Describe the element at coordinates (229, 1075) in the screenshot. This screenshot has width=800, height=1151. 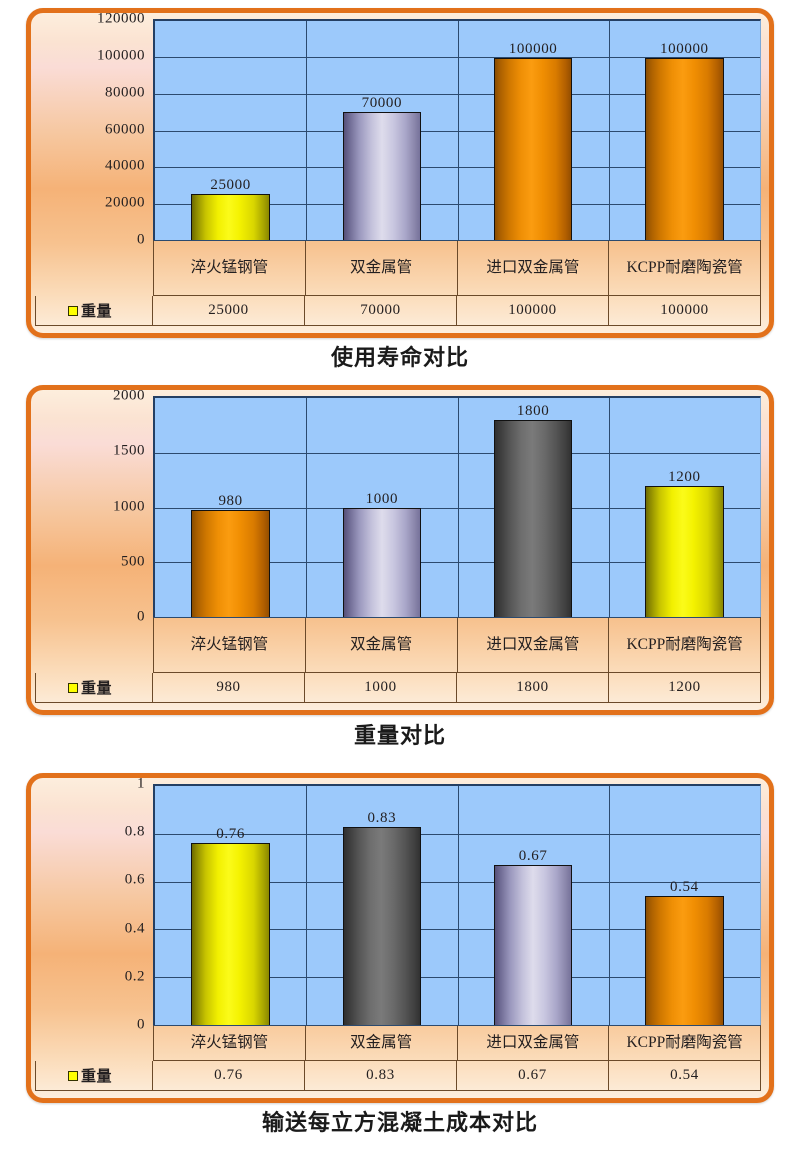
I see `data-value-cell: 0.76` at that location.